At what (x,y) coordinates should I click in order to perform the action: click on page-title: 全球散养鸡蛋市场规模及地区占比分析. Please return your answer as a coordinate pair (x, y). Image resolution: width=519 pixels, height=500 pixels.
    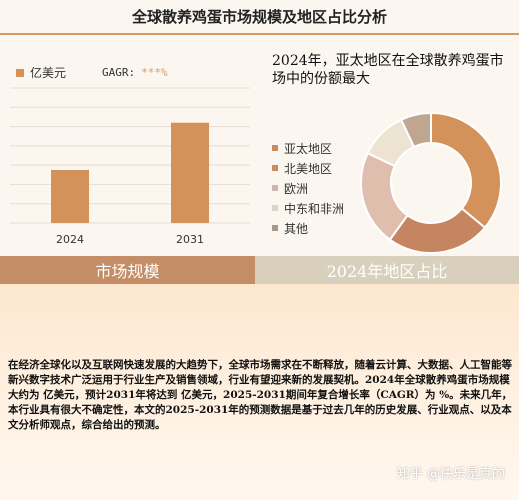
    Looking at the image, I should click on (259, 16).